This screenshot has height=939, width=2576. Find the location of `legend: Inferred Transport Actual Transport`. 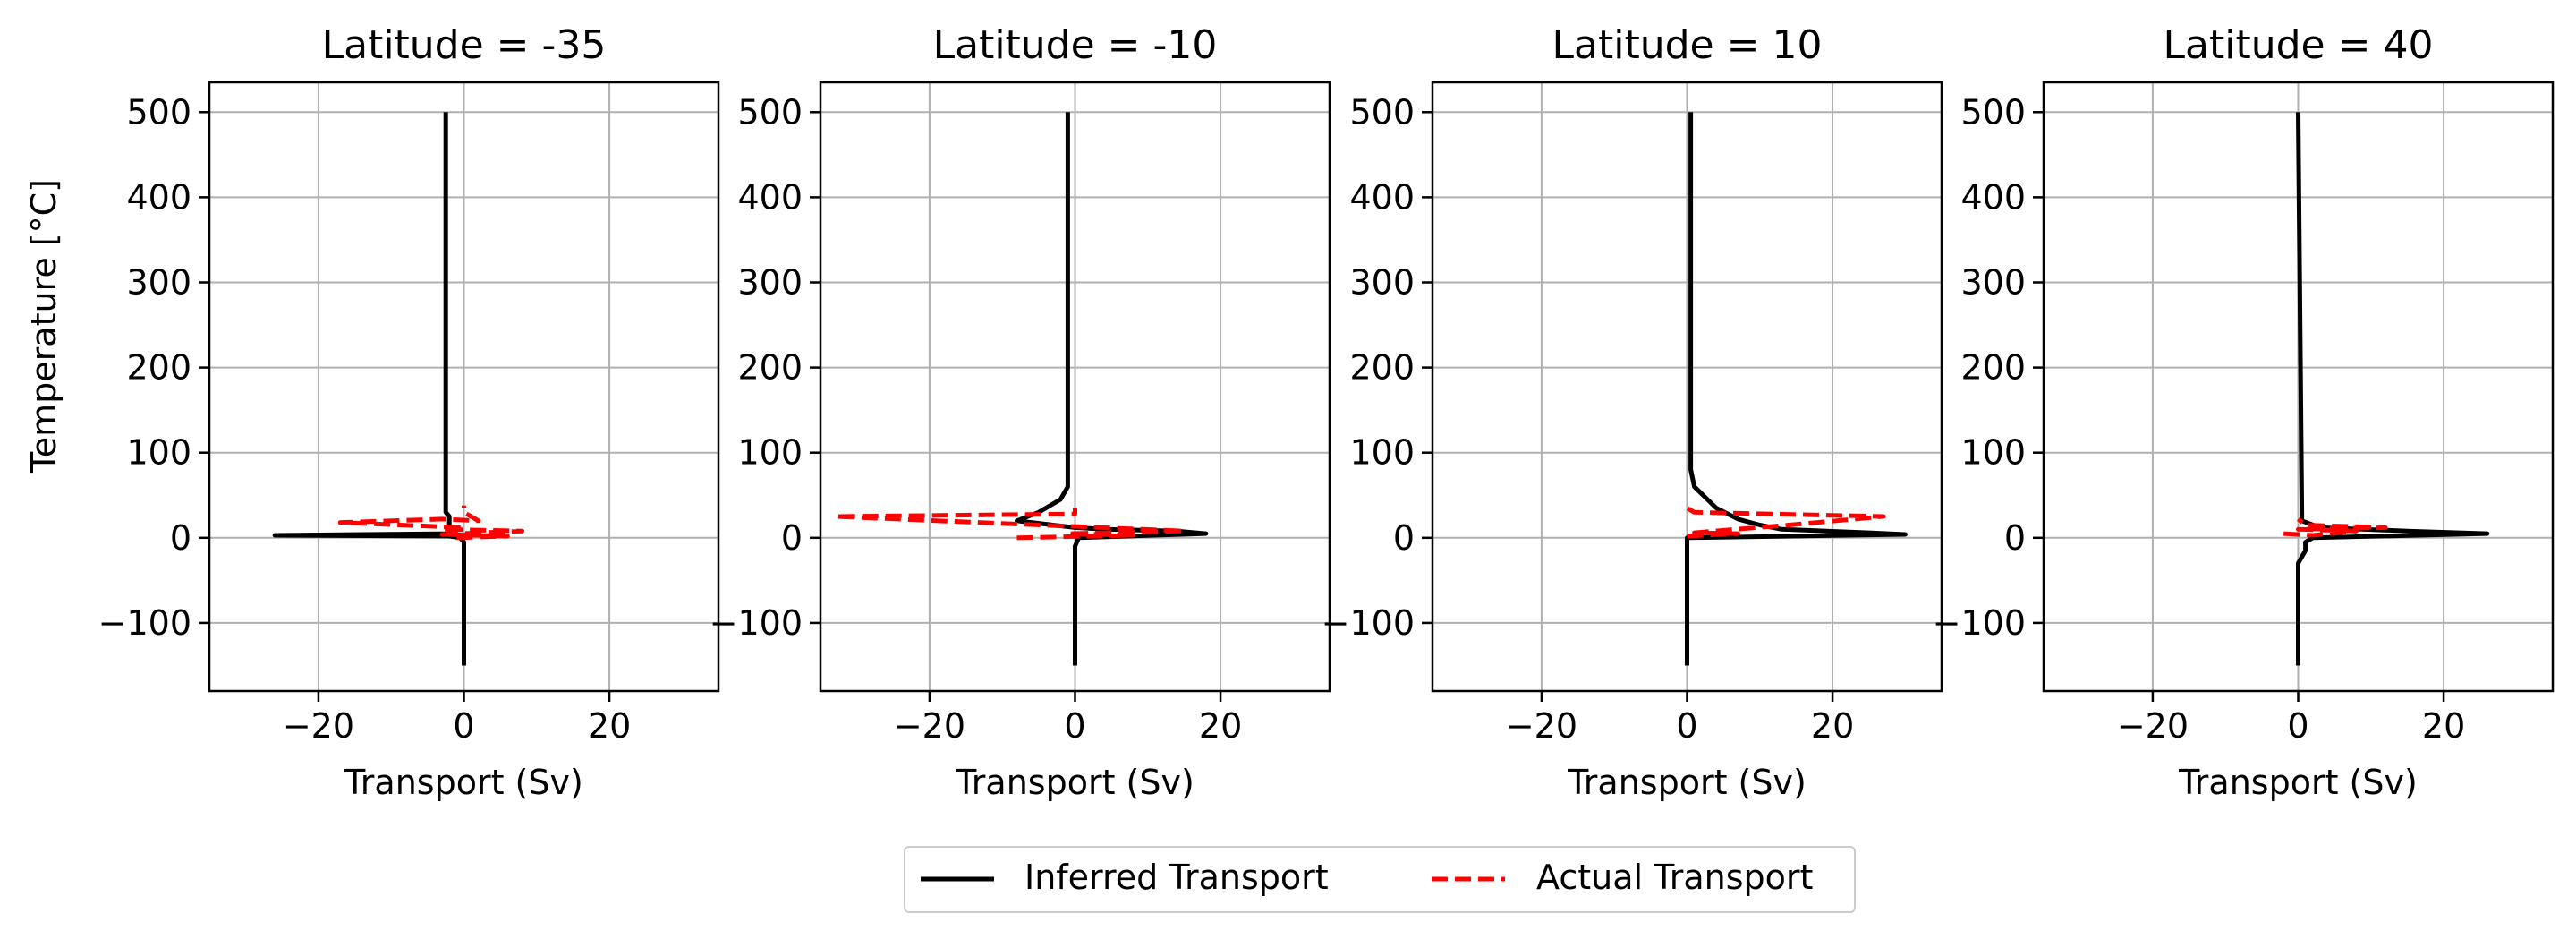

legend: Inferred Transport Actual Transport is located at coordinates (1380, 880).